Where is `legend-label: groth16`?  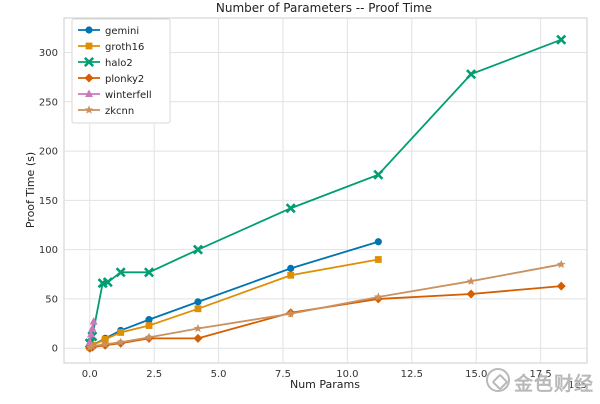
legend-label: groth16 is located at coordinates (124, 47).